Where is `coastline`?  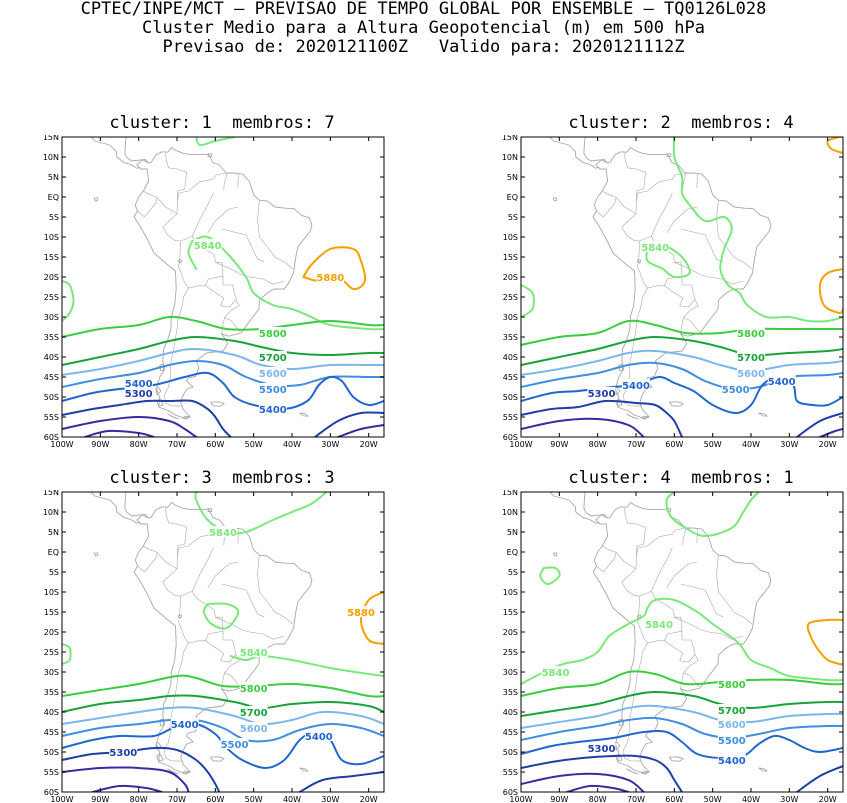 coastline is located at coordinates (660, 278).